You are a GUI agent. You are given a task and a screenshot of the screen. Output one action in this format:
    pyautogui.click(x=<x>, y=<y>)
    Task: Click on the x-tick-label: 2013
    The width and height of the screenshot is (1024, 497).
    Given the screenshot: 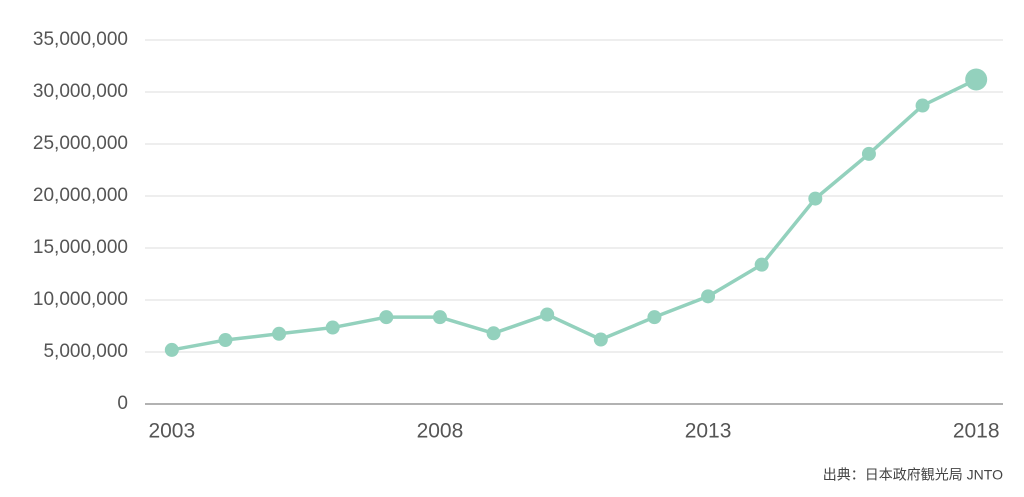 What is the action you would take?
    pyautogui.click(x=708, y=431)
    